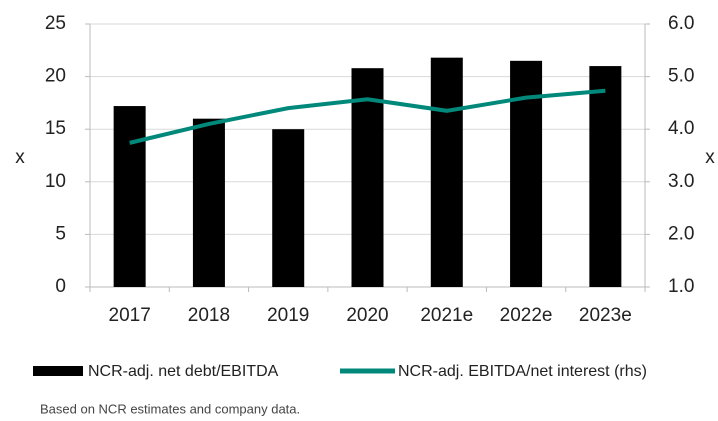 This screenshot has width=718, height=421. Describe the element at coordinates (209, 315) in the screenshot. I see `x-tick-label: 2018` at that location.